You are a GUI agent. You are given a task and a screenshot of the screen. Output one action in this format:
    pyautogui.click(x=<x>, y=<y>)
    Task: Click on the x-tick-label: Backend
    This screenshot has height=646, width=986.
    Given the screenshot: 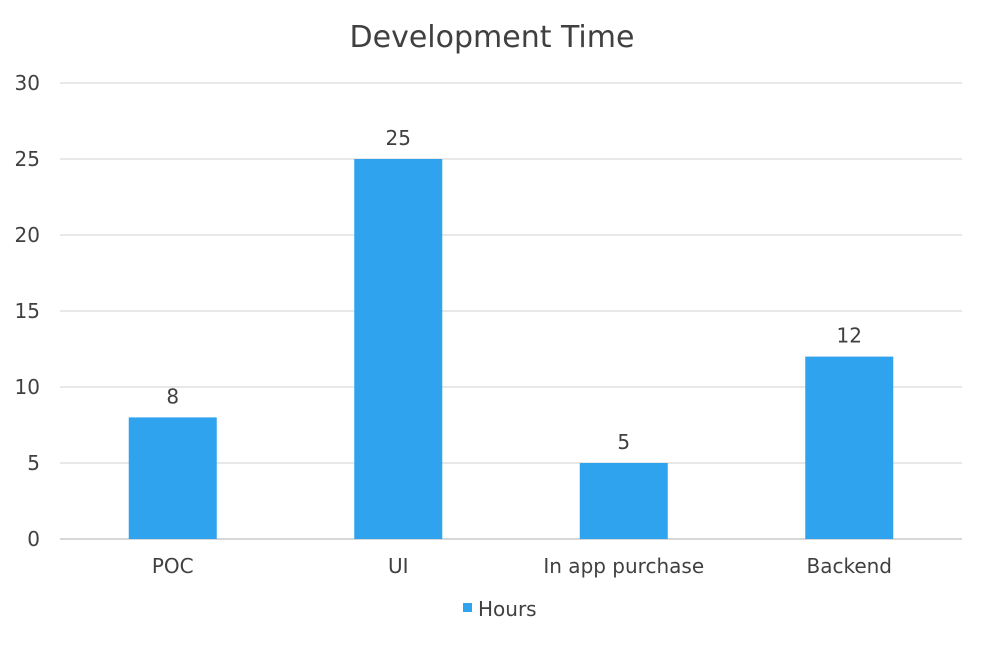 What is the action you would take?
    pyautogui.click(x=849, y=566)
    